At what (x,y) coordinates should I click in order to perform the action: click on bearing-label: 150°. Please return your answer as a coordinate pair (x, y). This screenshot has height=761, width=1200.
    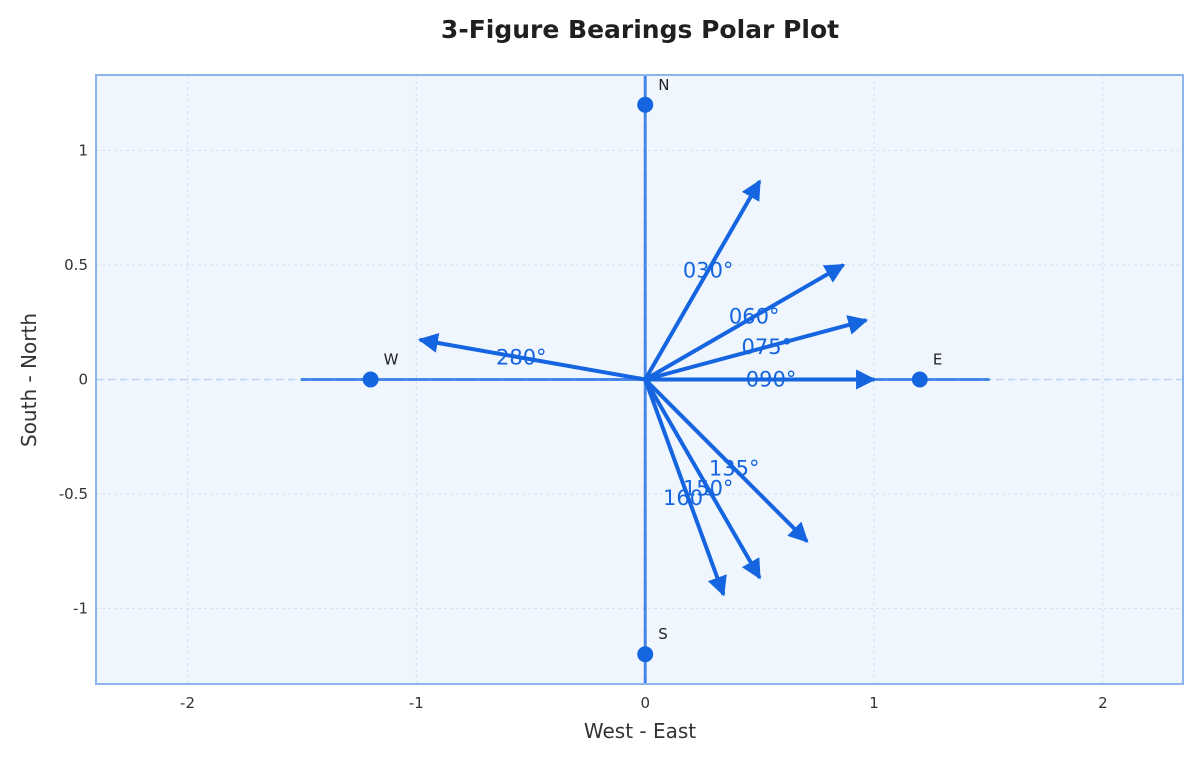
    Looking at the image, I should click on (708, 489).